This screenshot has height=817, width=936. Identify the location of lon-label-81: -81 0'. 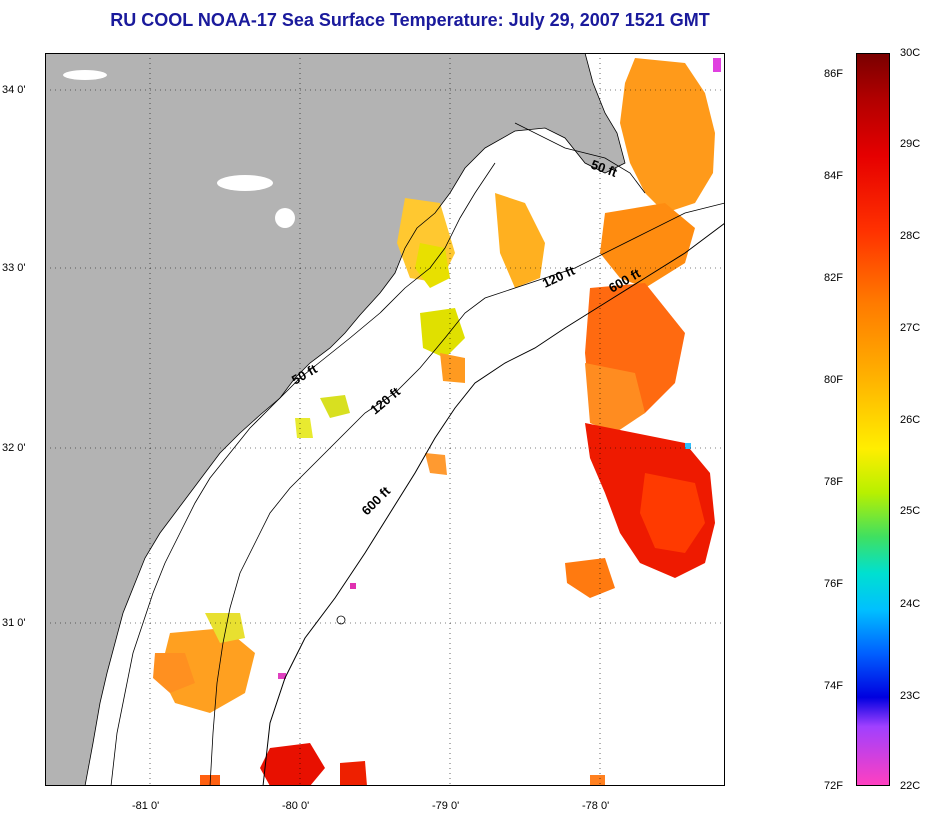
(146, 806).